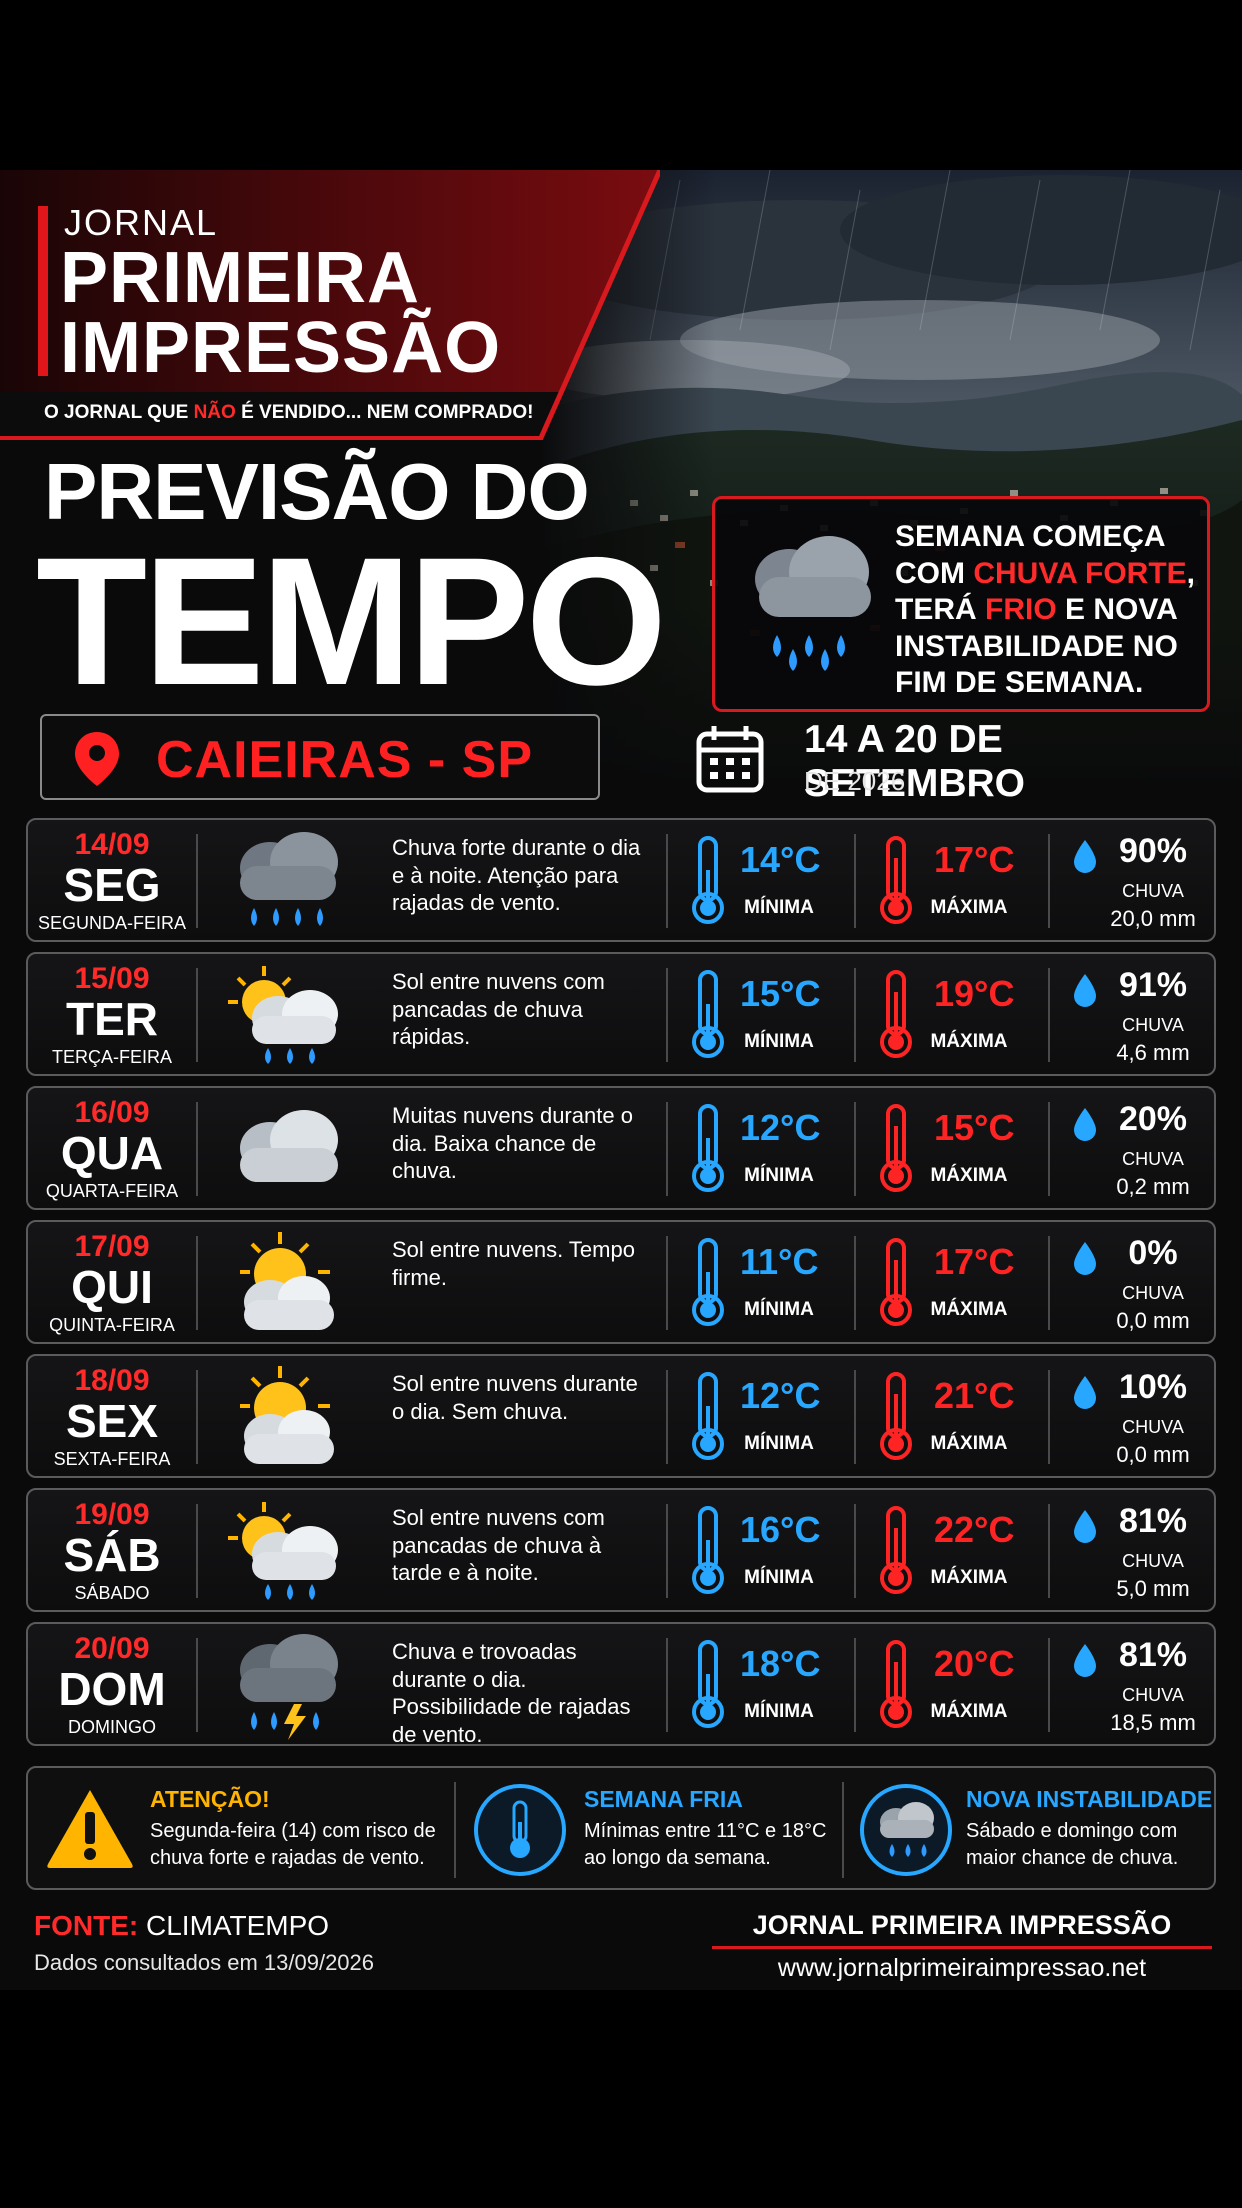 This screenshot has width=1242, height=2208. I want to click on footer-brand-underline, so click(962, 1947).